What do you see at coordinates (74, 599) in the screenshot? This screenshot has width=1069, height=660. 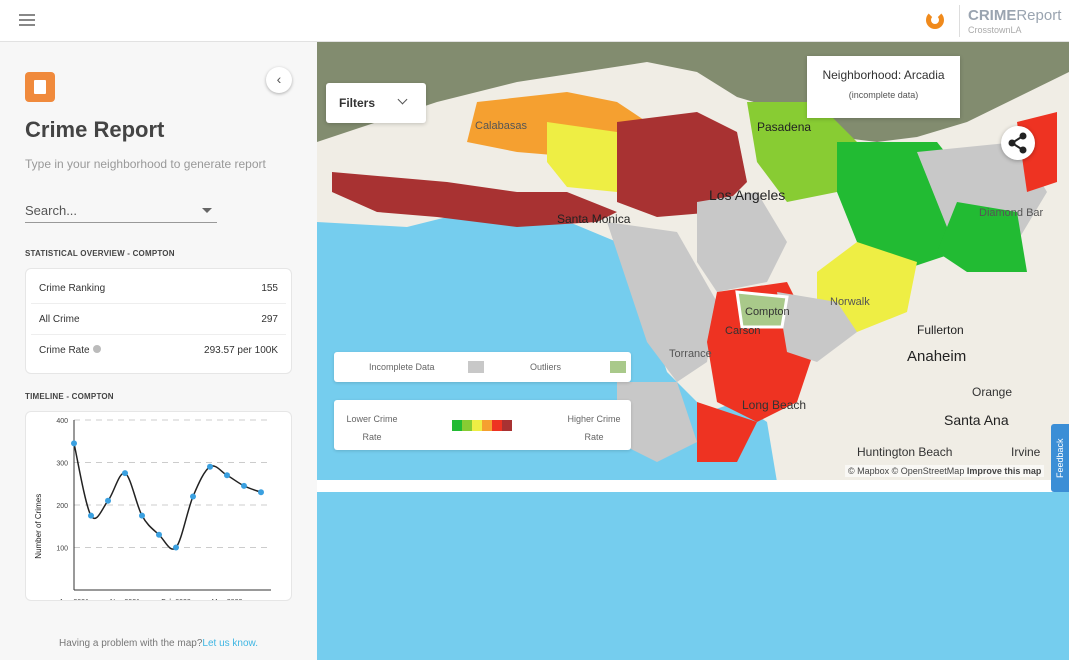 I see `x-tick-label: Aug 2021` at bounding box center [74, 599].